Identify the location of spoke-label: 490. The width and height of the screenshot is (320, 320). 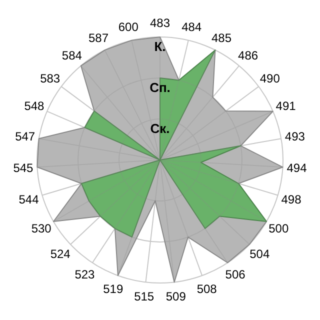
(270, 78).